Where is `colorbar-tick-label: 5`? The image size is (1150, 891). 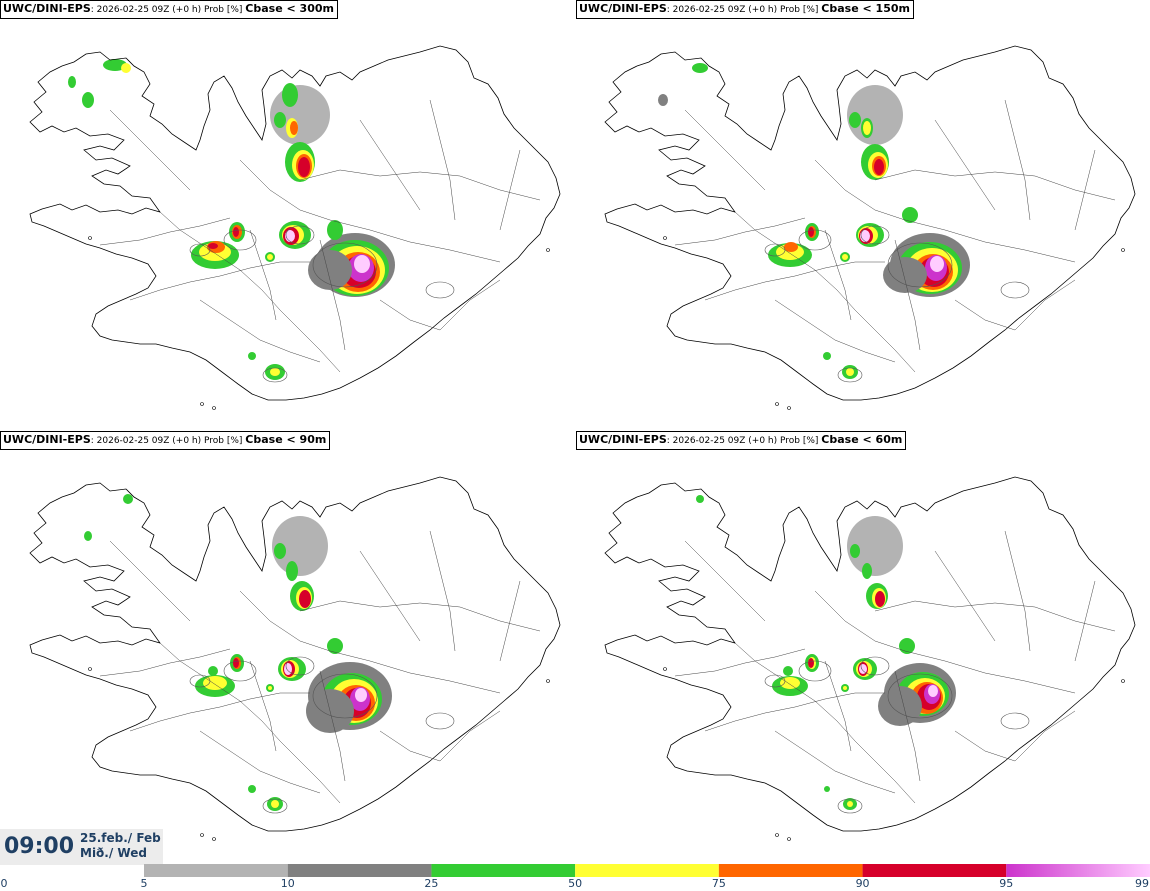 colorbar-tick-label: 5 is located at coordinates (144, 883).